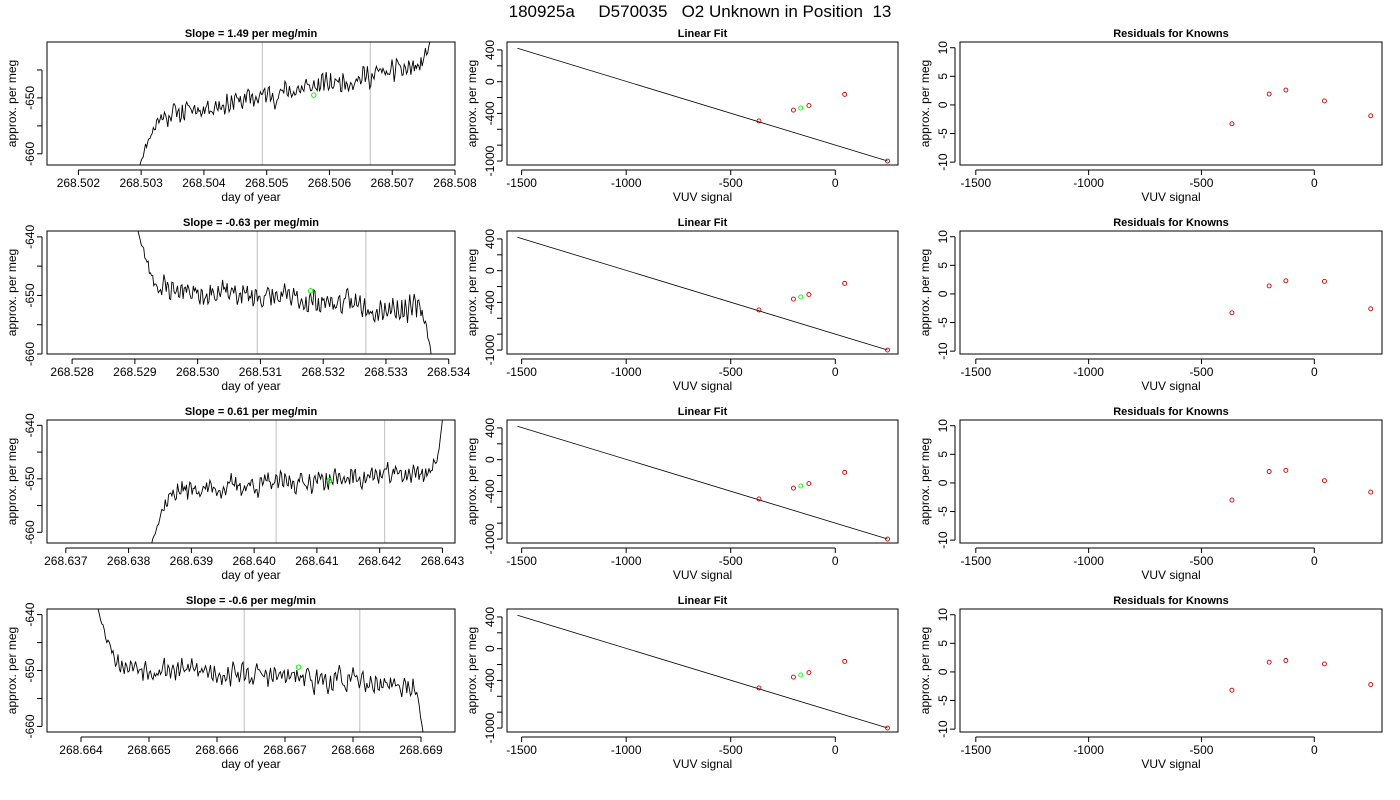  Describe the element at coordinates (297, 481) in the screenshot. I see `series-line` at that location.